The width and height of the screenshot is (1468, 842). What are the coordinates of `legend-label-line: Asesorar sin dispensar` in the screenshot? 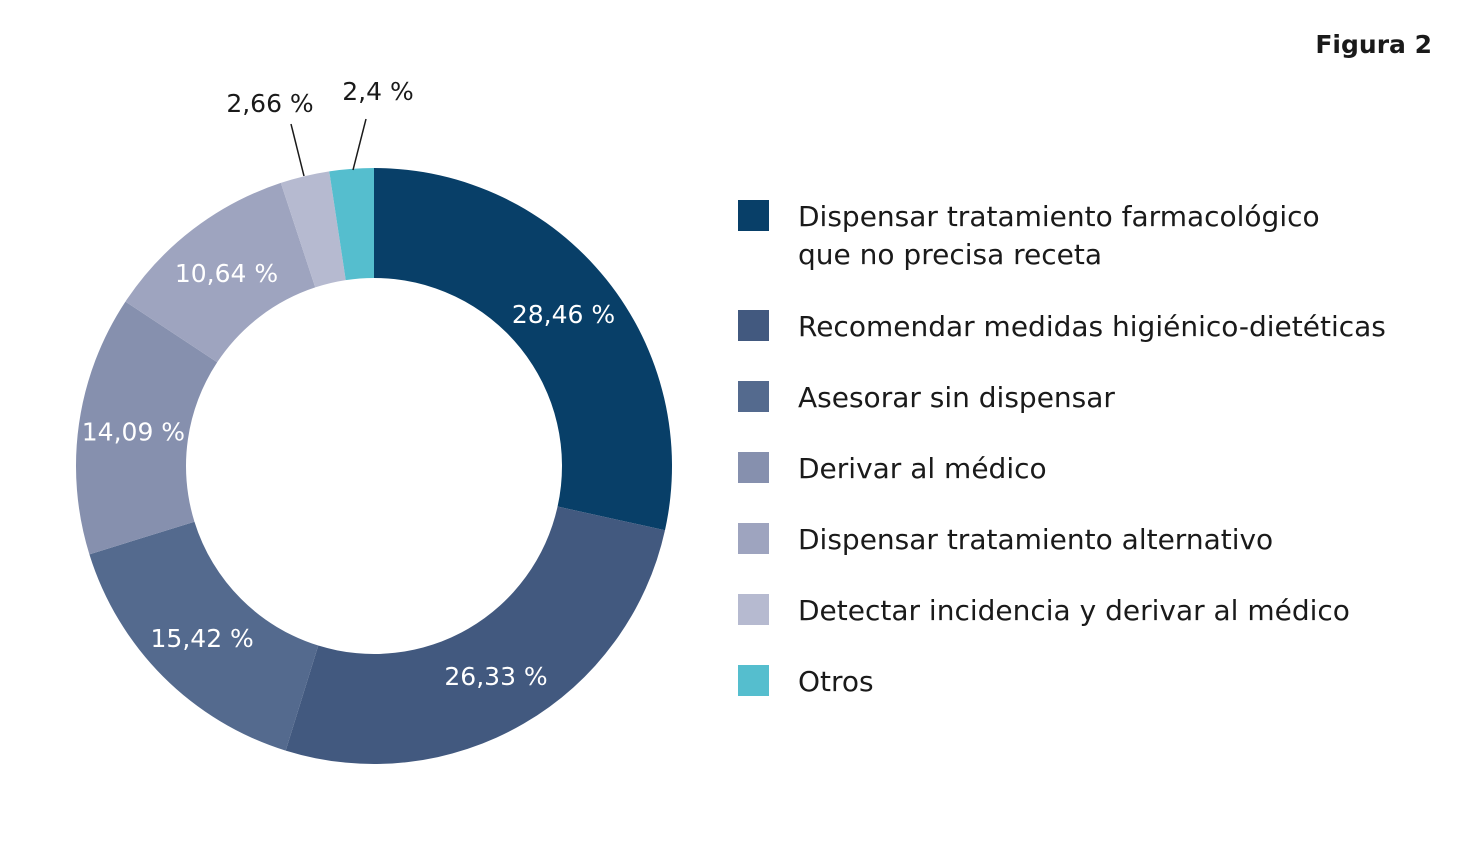 It's located at (956, 397).